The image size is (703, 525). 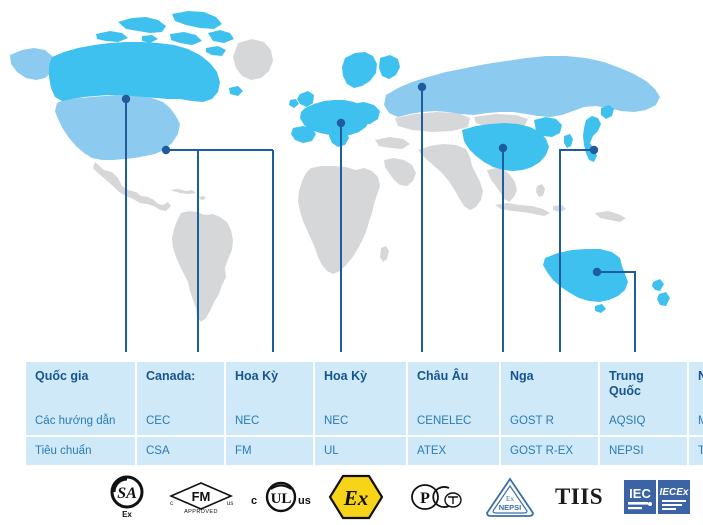 I want to click on csa-ex-logo: SA Ex, so click(x=127, y=497).